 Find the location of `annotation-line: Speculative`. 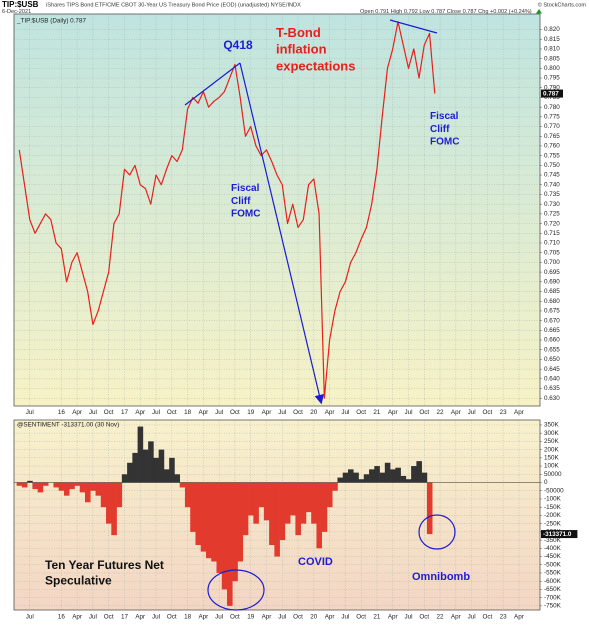

annotation-line: Speculative is located at coordinates (78, 581).